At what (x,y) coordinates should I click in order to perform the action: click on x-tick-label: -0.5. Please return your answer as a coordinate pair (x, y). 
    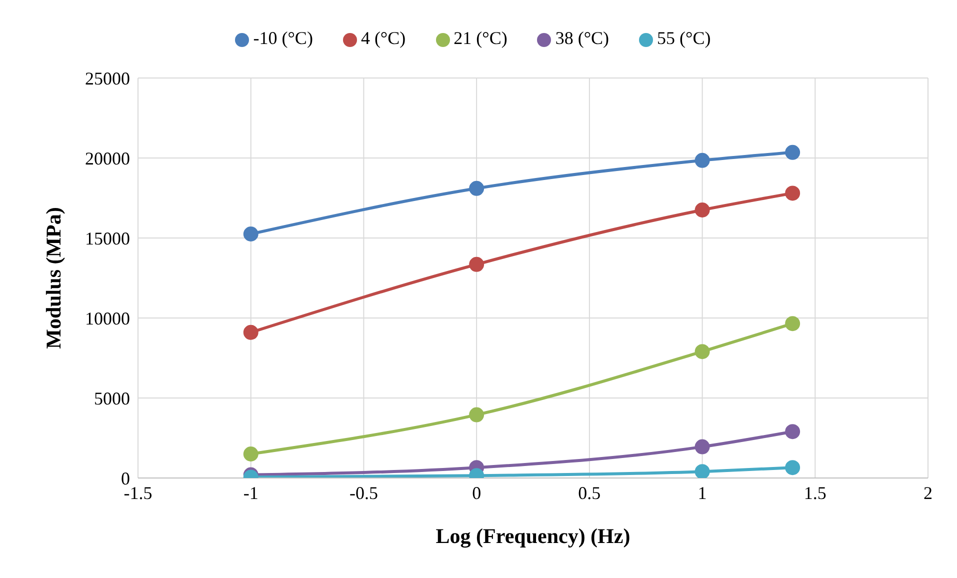
    Looking at the image, I should click on (363, 492).